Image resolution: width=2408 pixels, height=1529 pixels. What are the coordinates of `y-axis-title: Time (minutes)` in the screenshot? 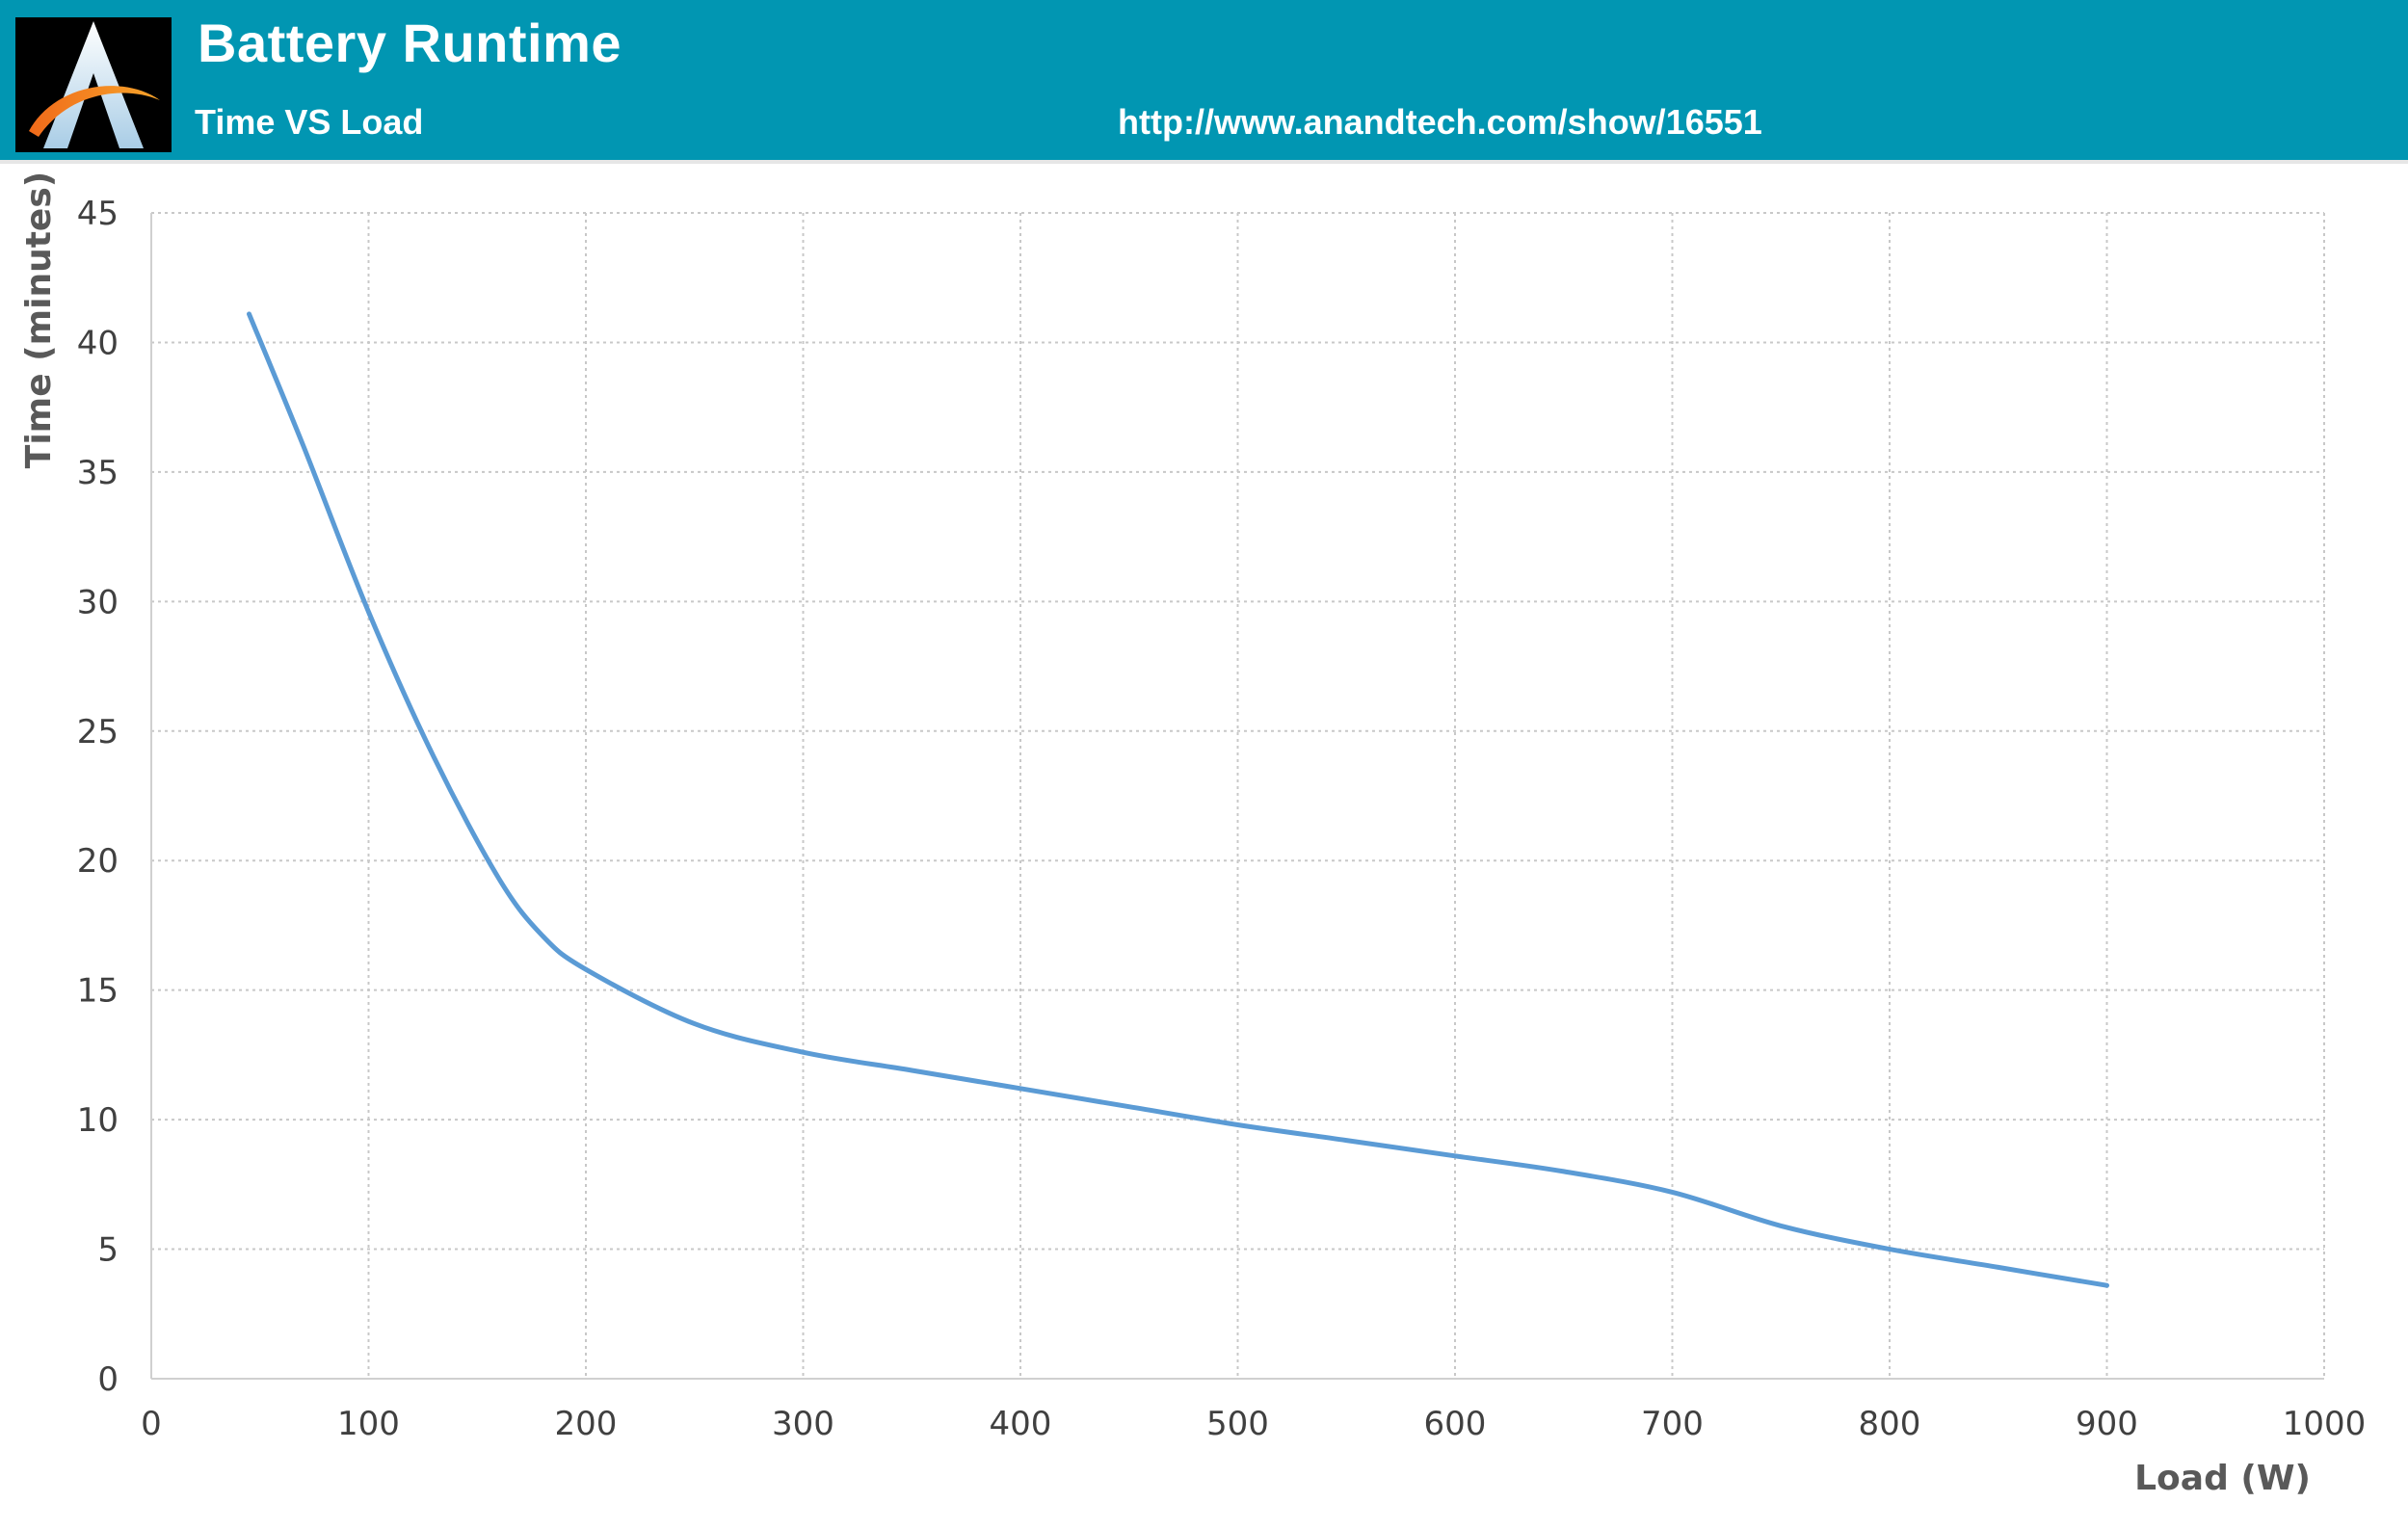 It's located at (39, 320).